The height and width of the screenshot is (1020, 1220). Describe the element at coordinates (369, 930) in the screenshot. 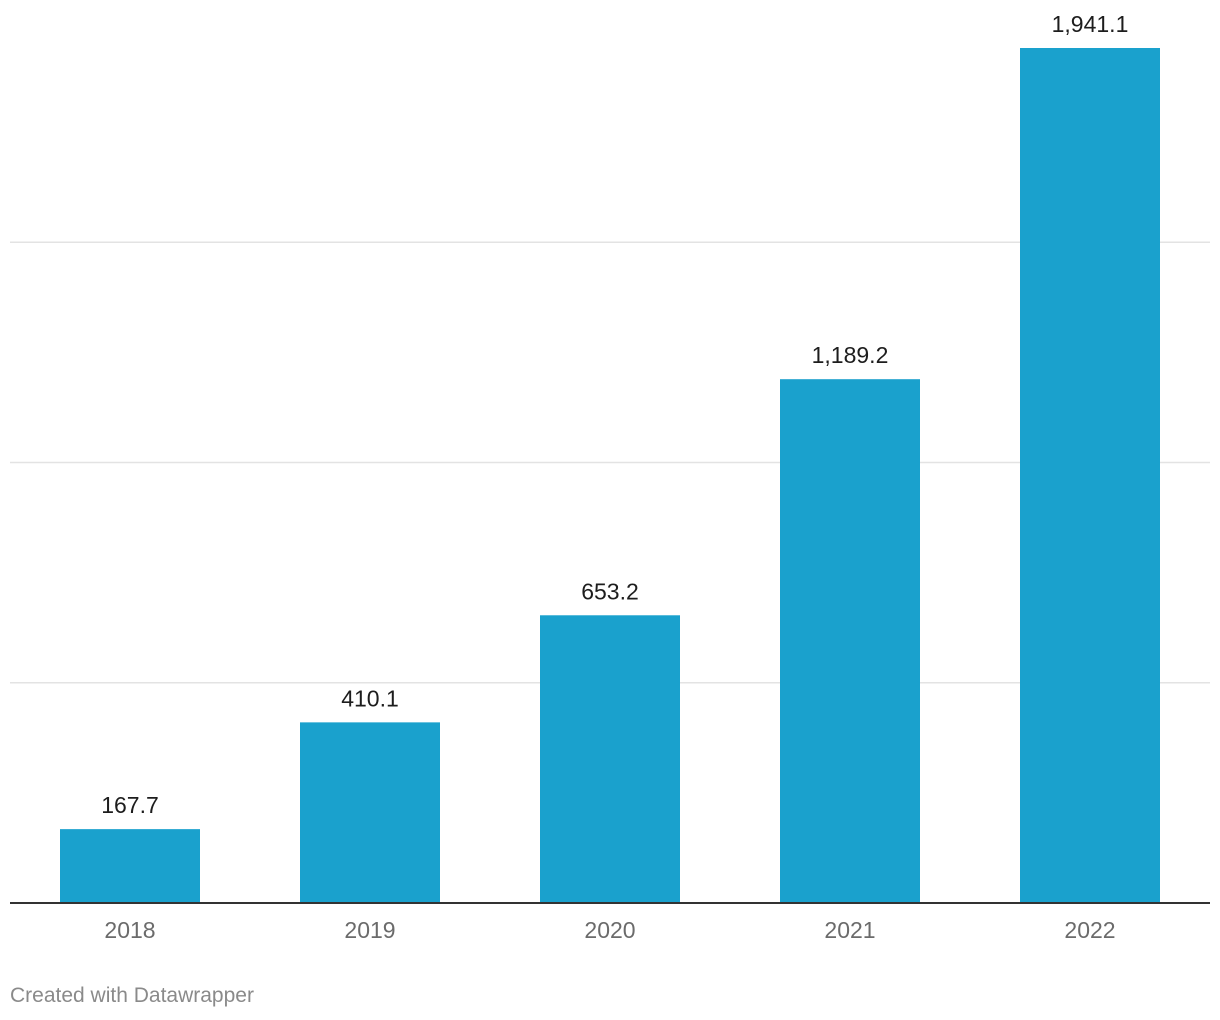

I see `x-tick-label-2019: 2019` at that location.